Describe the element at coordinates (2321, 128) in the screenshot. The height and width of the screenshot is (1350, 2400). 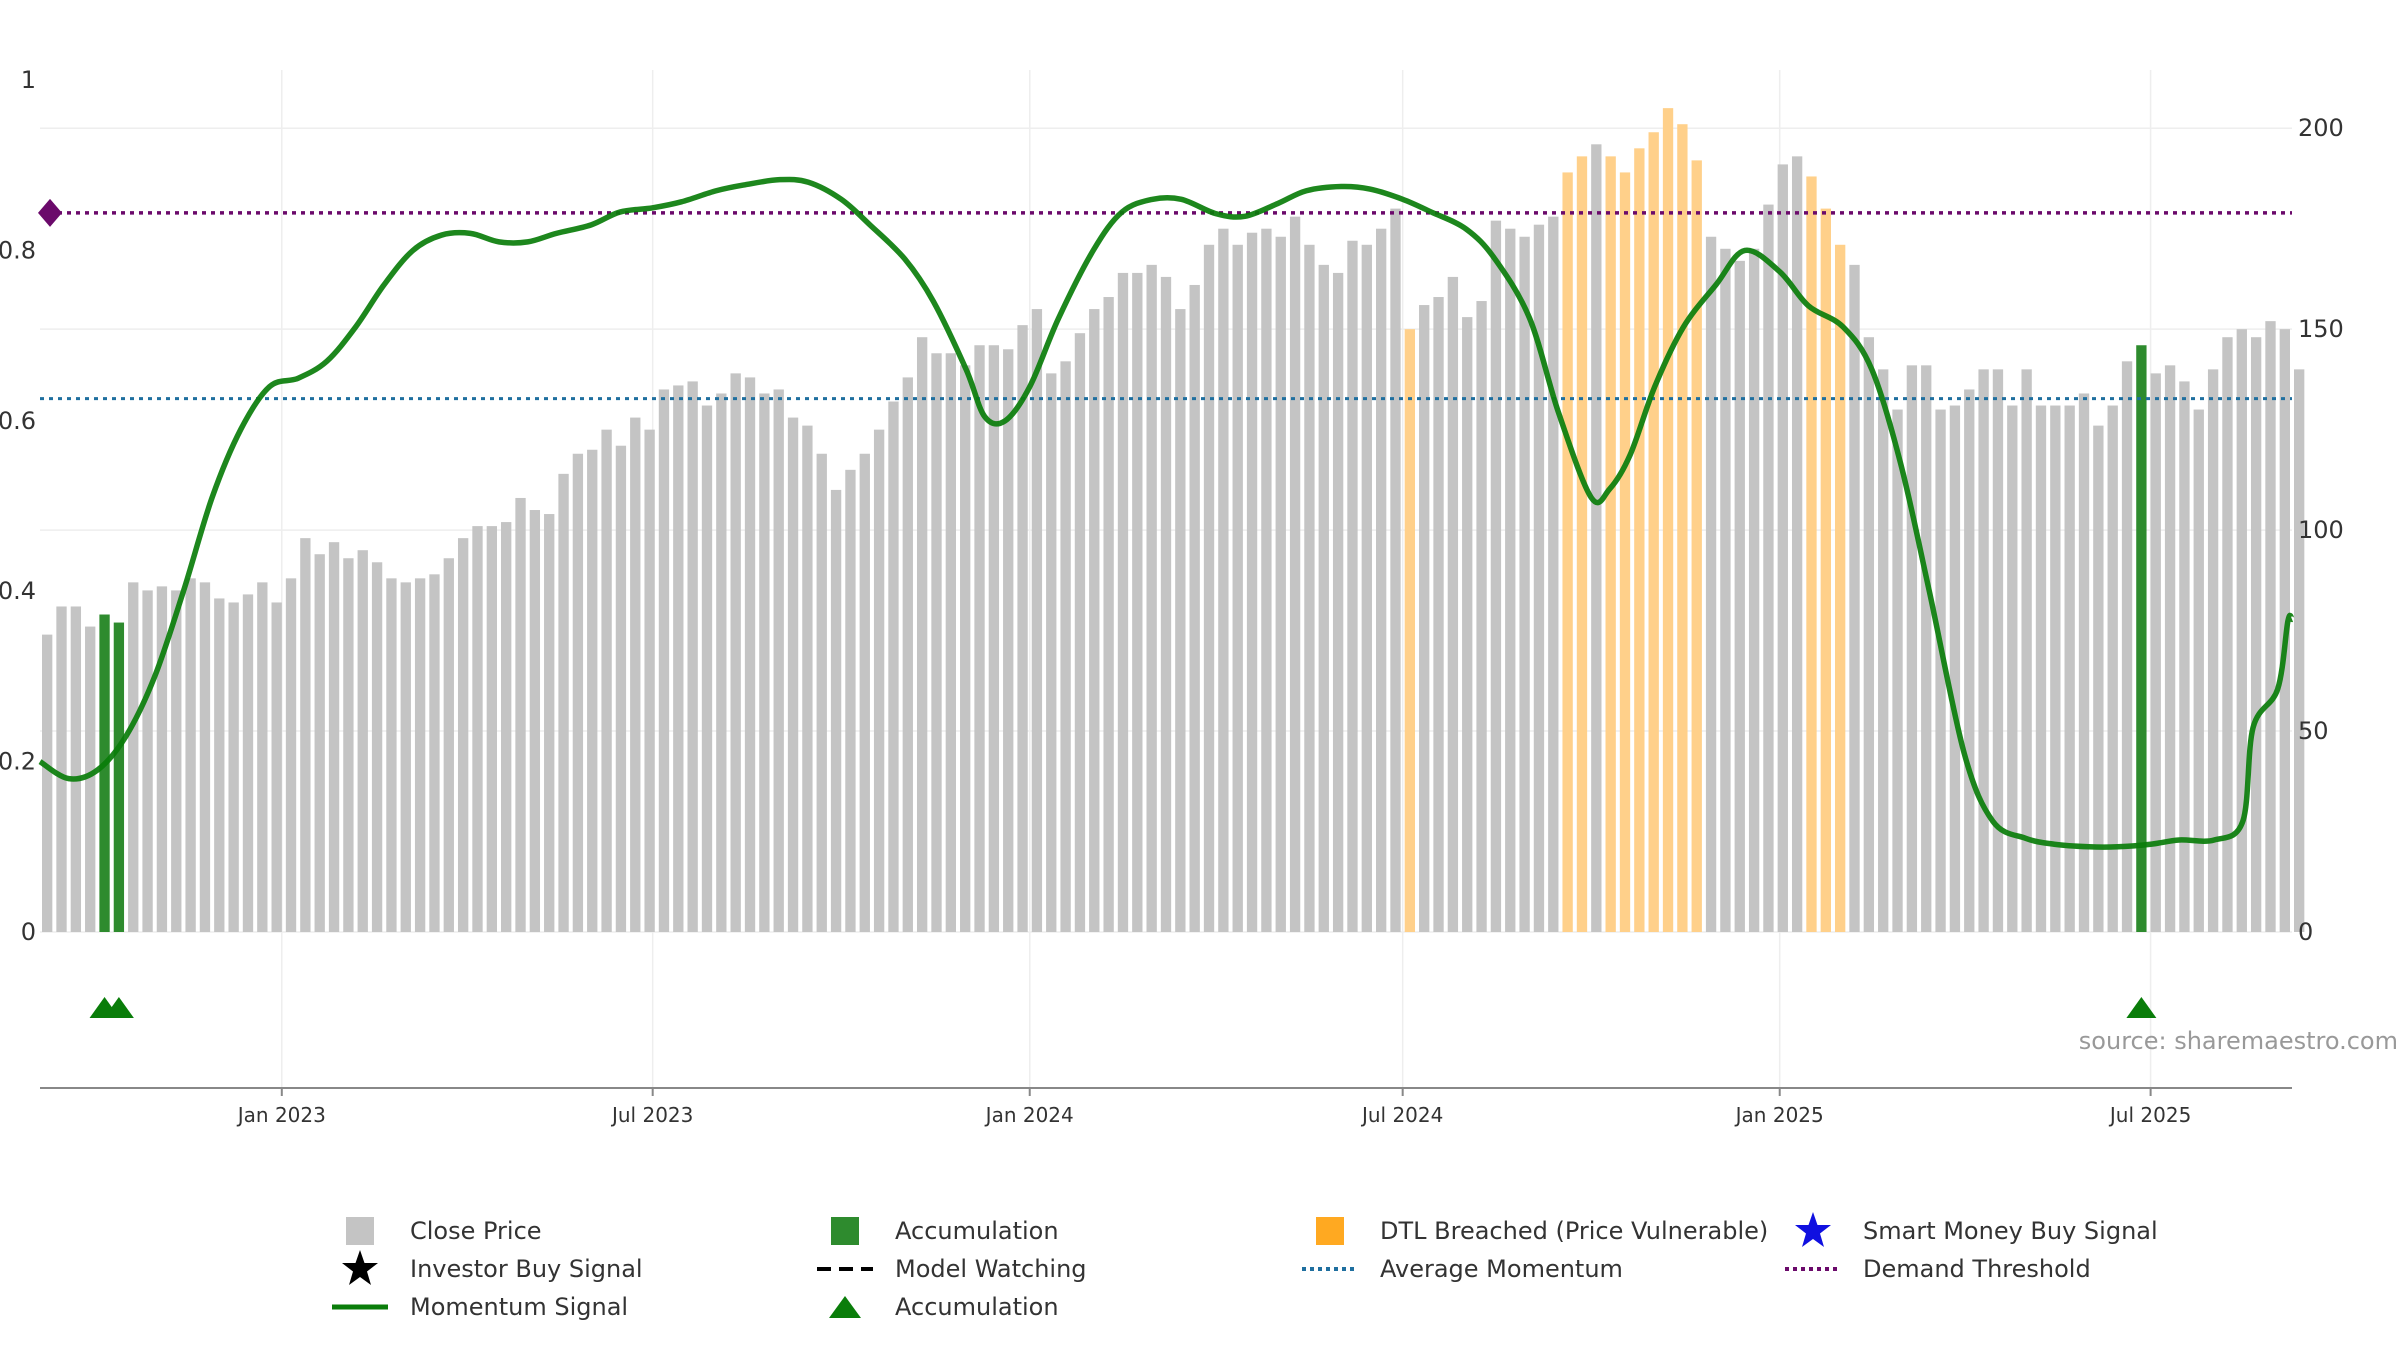
I see `right-tick-label: 200` at that location.